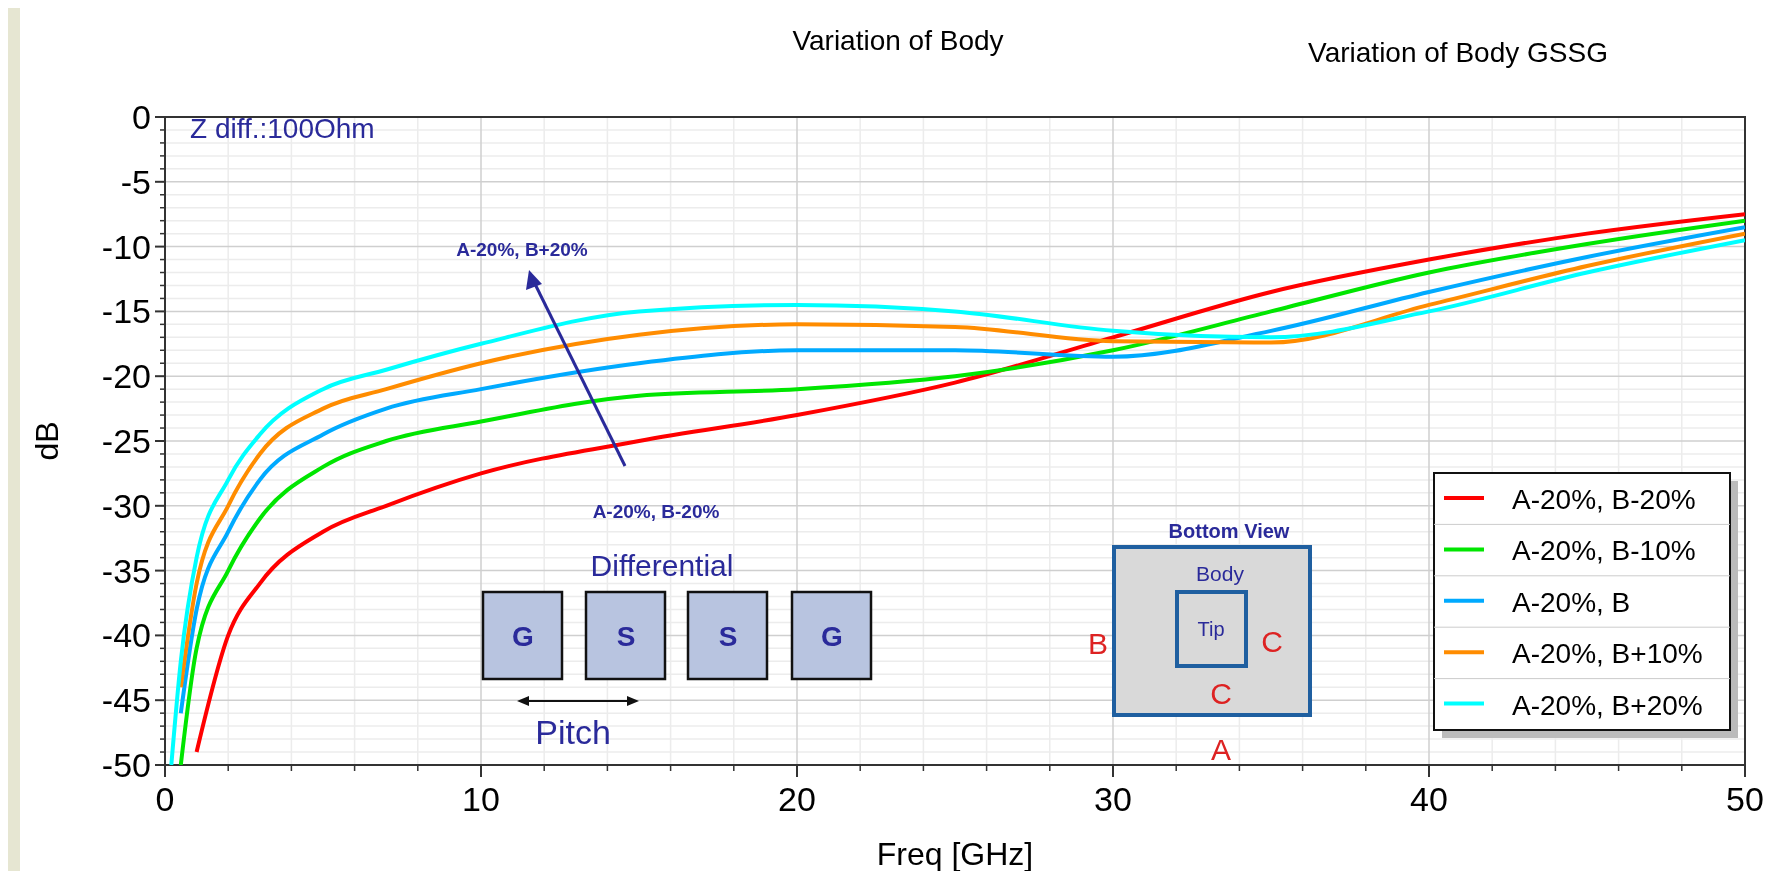 This screenshot has width=1773, height=879. What do you see at coordinates (126, 505) in the screenshot?
I see `y-tick-label: -30` at bounding box center [126, 505].